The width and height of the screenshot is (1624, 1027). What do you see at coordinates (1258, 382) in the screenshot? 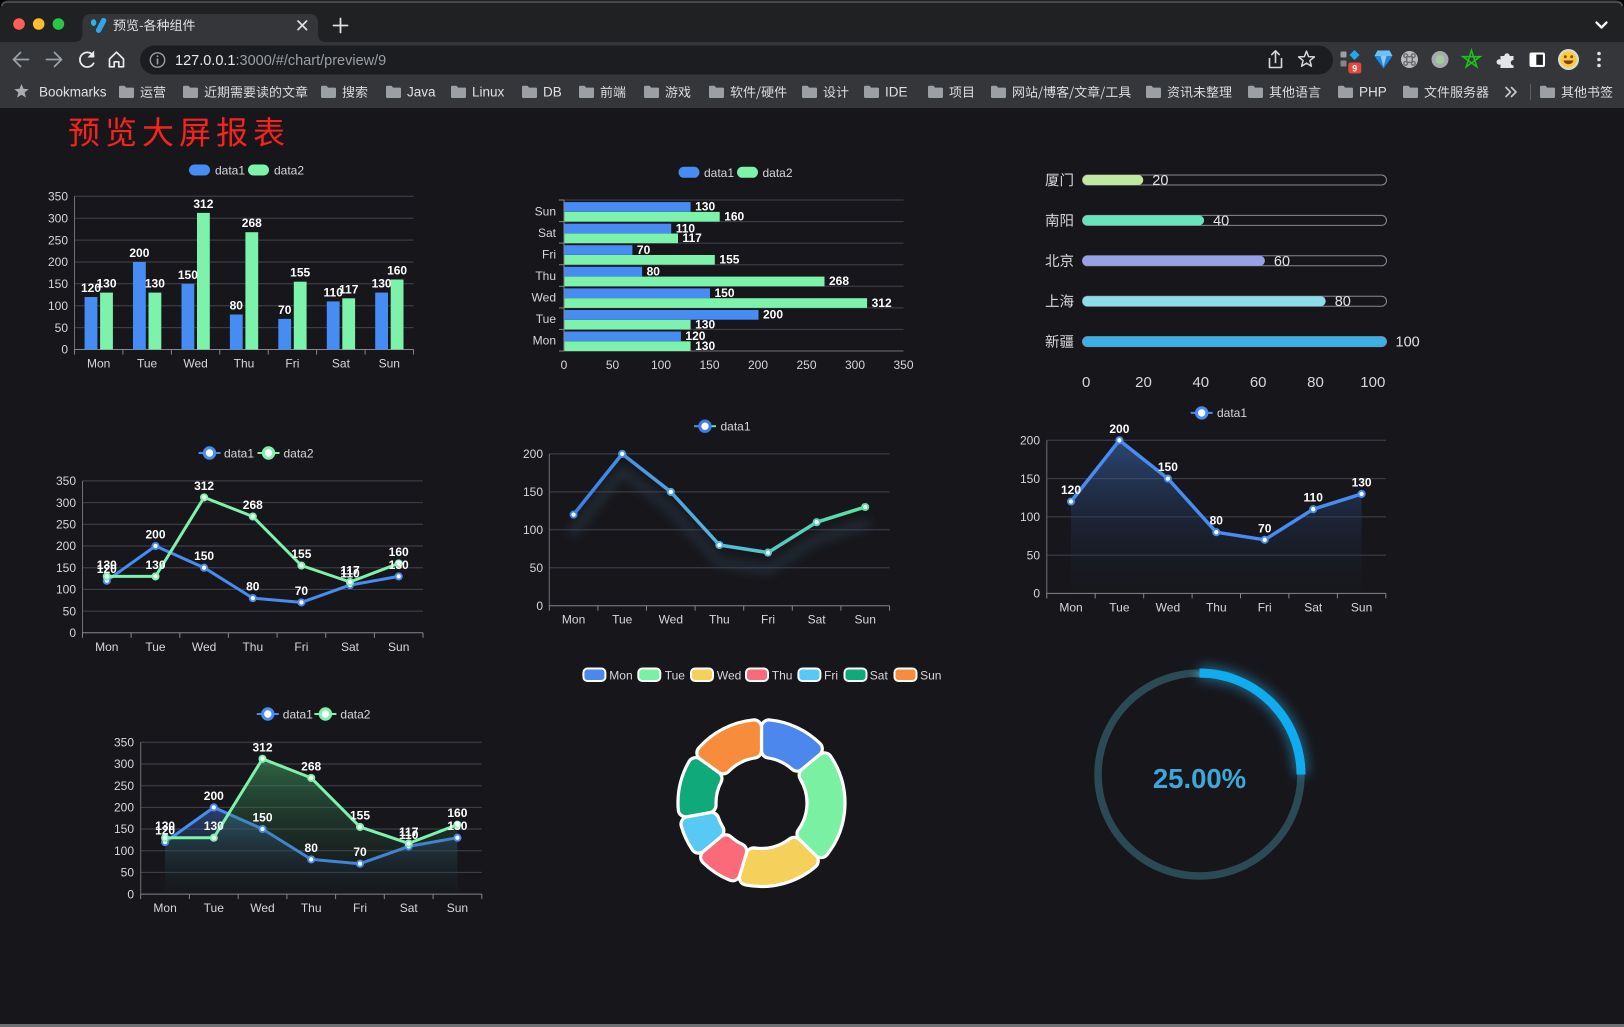
I see `svg-text: 60` at bounding box center [1258, 382].